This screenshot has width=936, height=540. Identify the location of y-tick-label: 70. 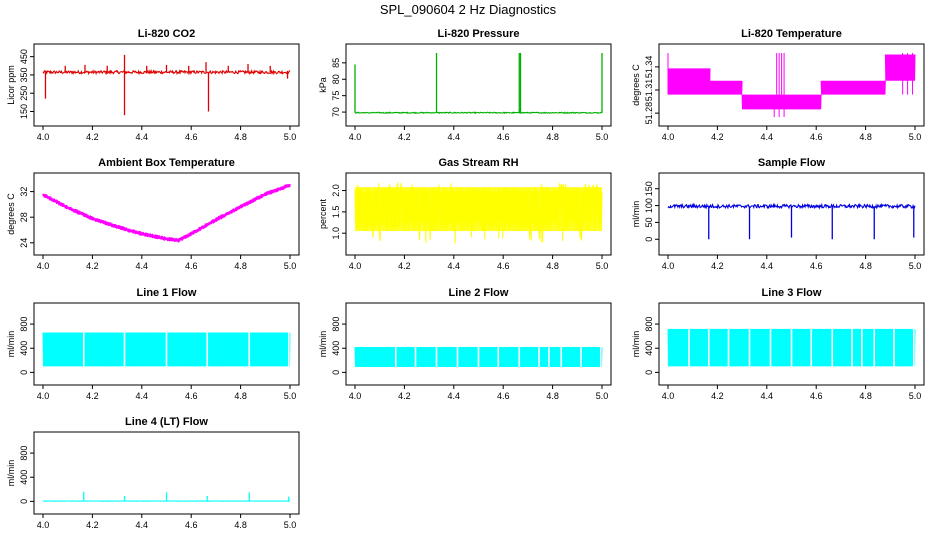
(336, 112).